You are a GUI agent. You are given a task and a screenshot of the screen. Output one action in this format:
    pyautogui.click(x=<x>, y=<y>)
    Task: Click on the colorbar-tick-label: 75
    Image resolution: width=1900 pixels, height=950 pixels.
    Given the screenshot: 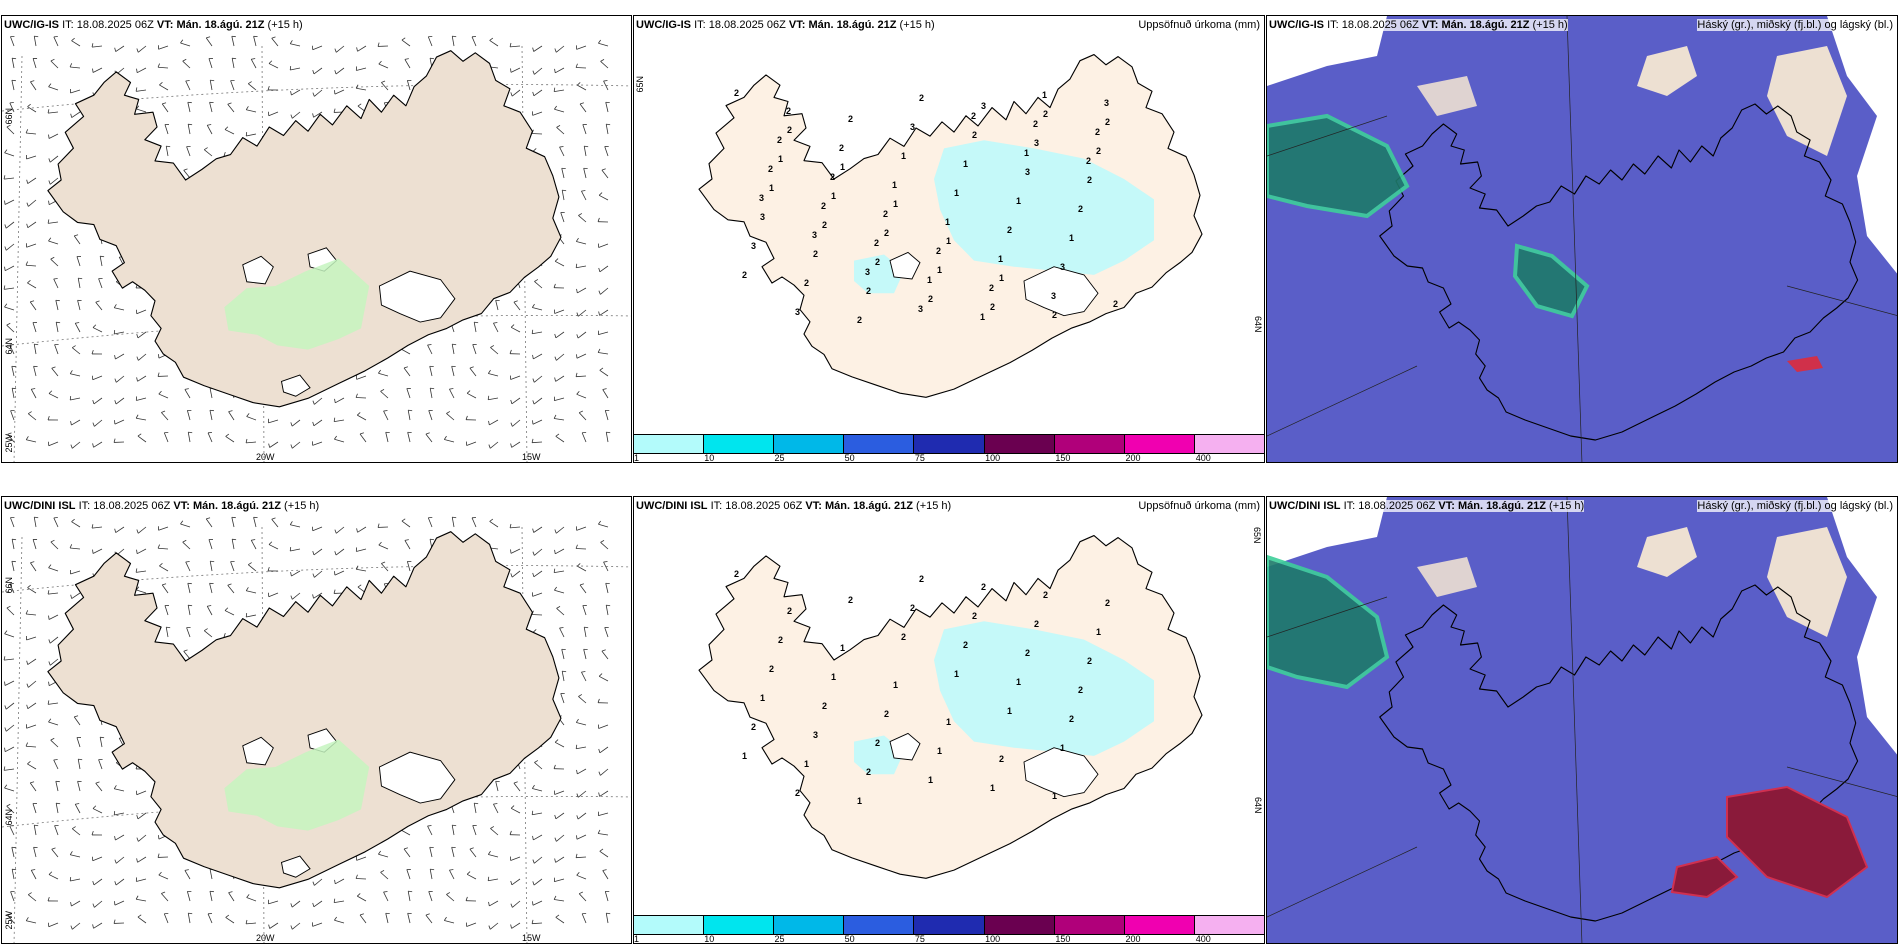 What is the action you would take?
    pyautogui.click(x=919, y=458)
    